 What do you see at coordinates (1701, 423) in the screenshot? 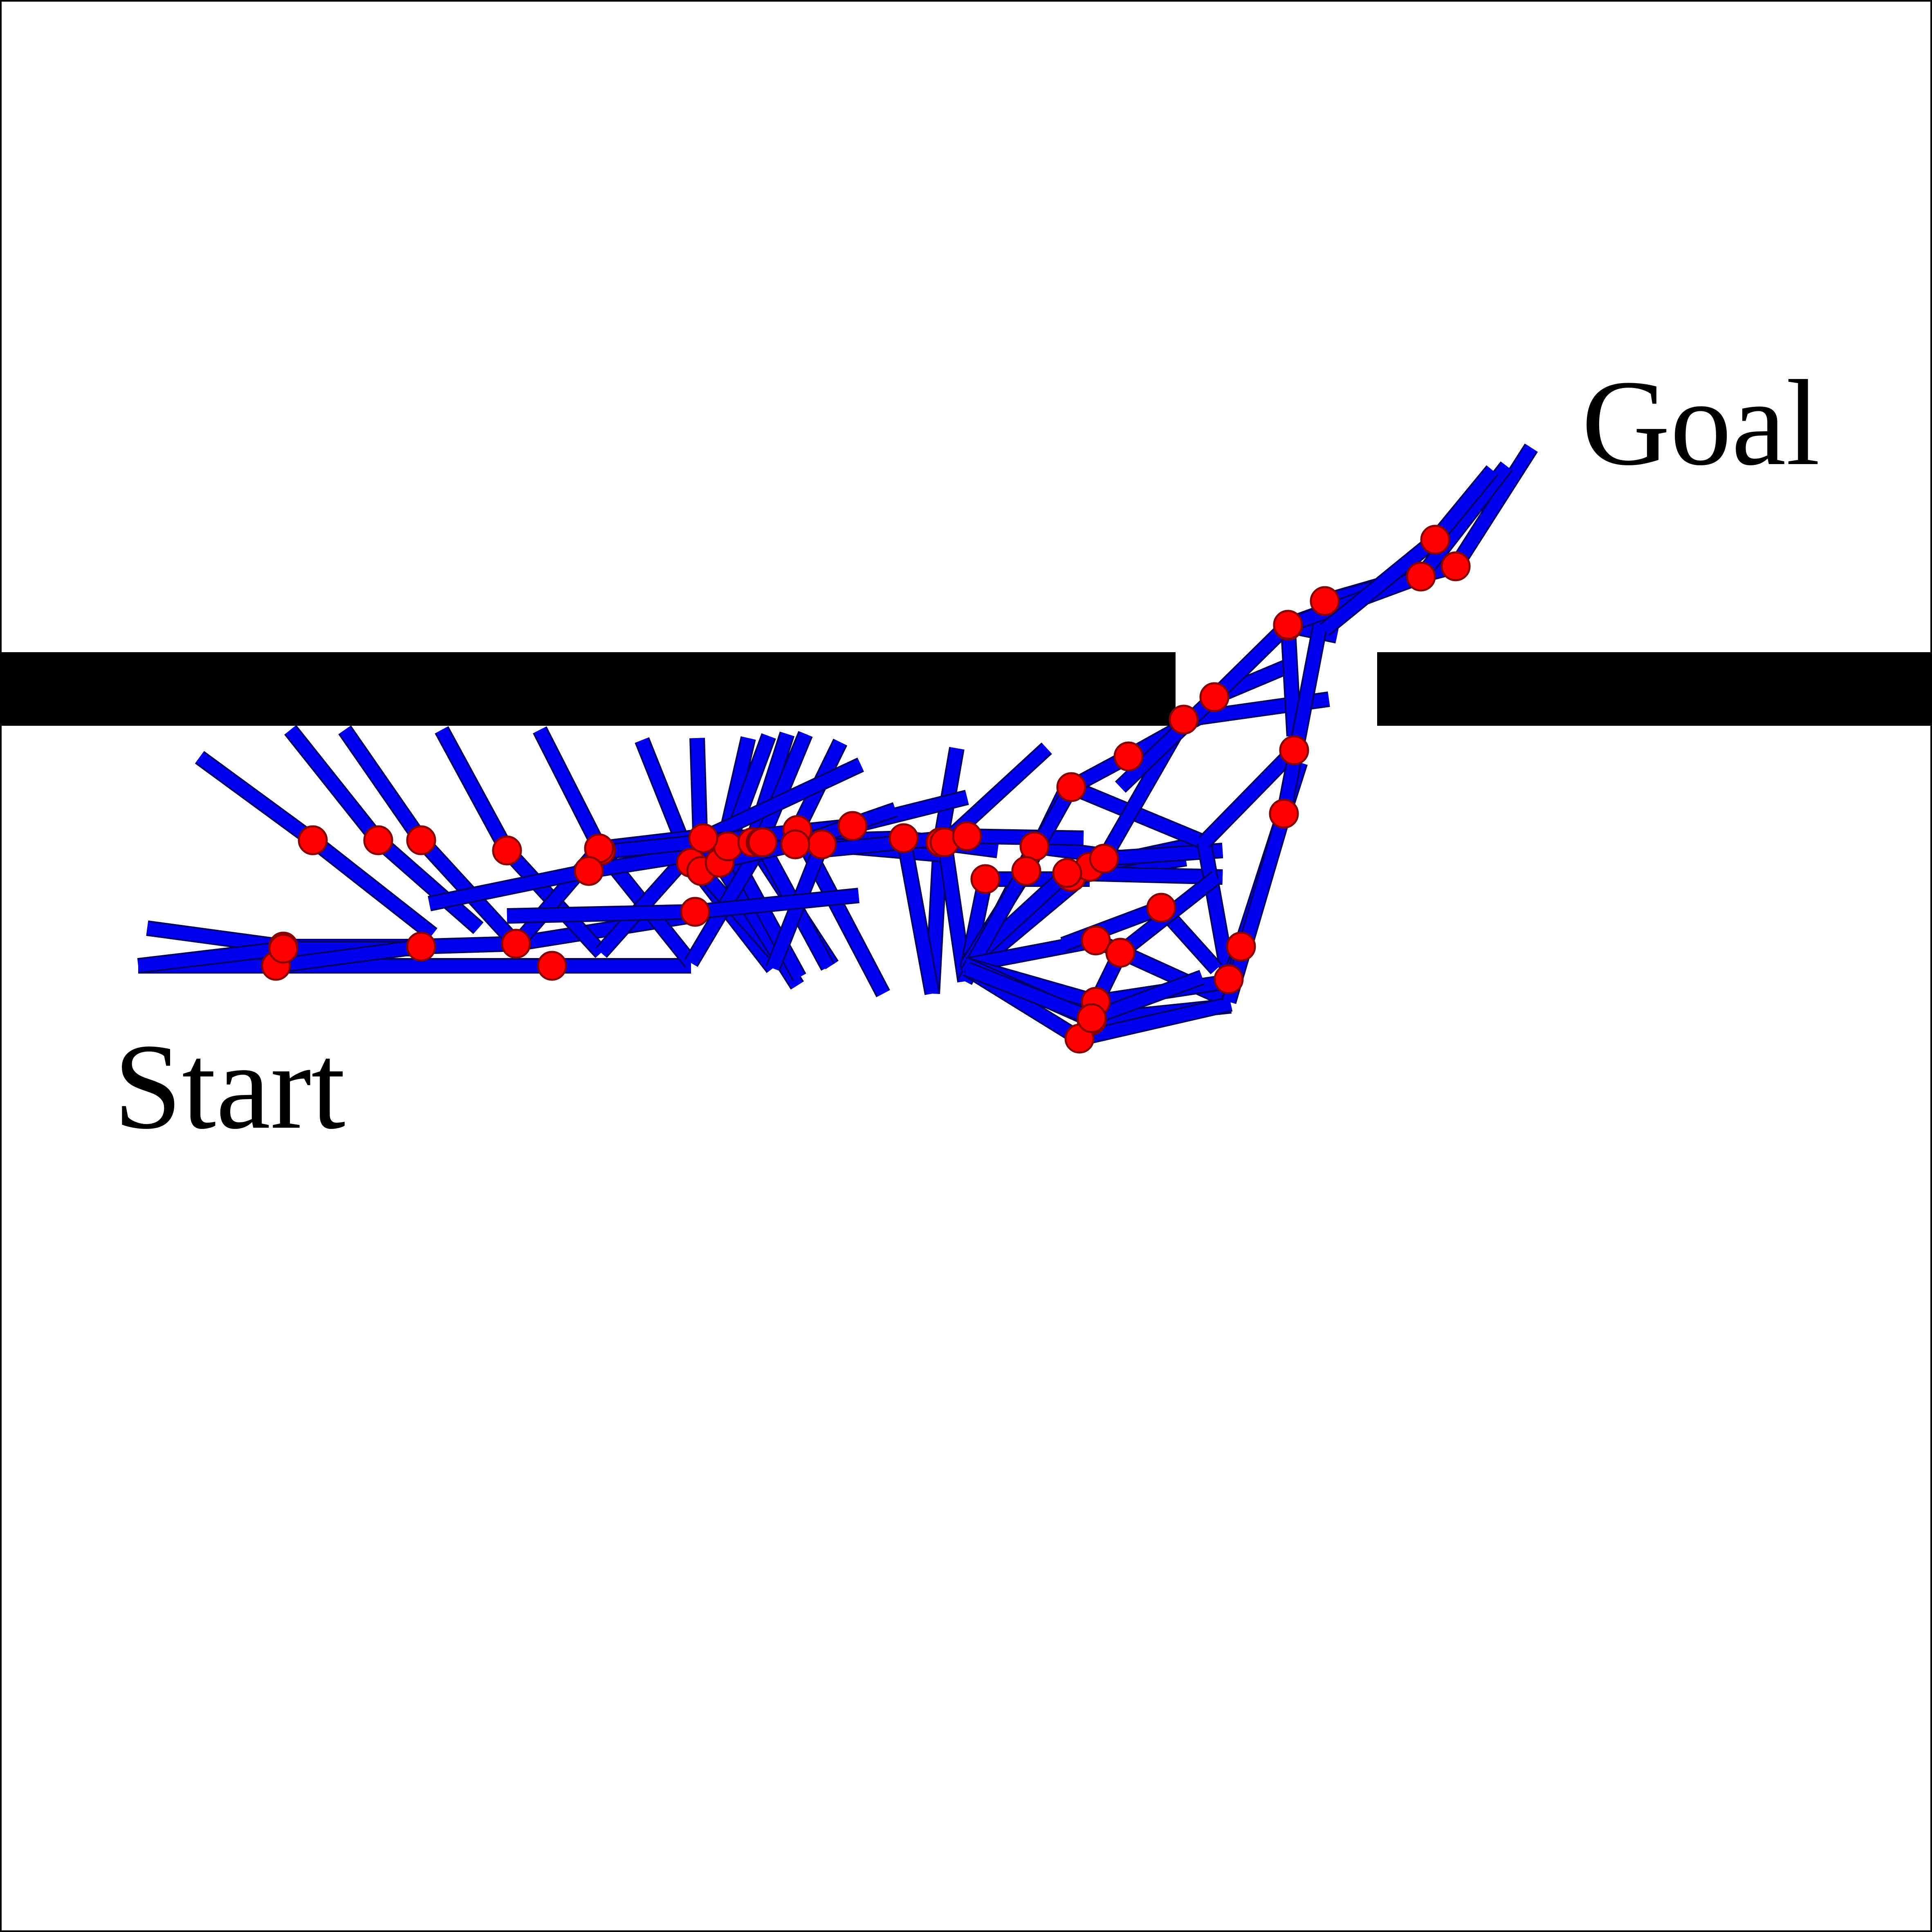
I see `goal-label: Goal` at bounding box center [1701, 423].